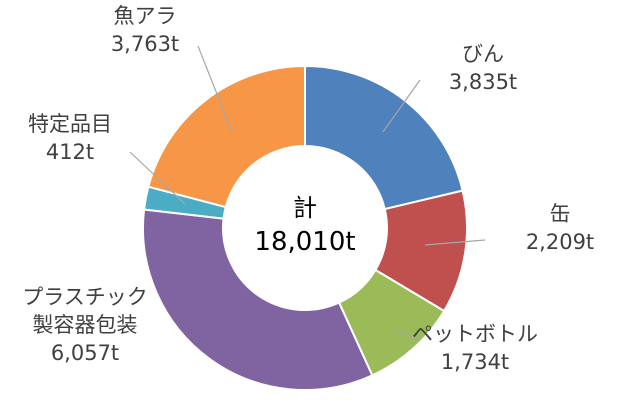  What do you see at coordinates (70, 124) in the screenshot?
I see `slice-category-label: 特定品目` at bounding box center [70, 124].